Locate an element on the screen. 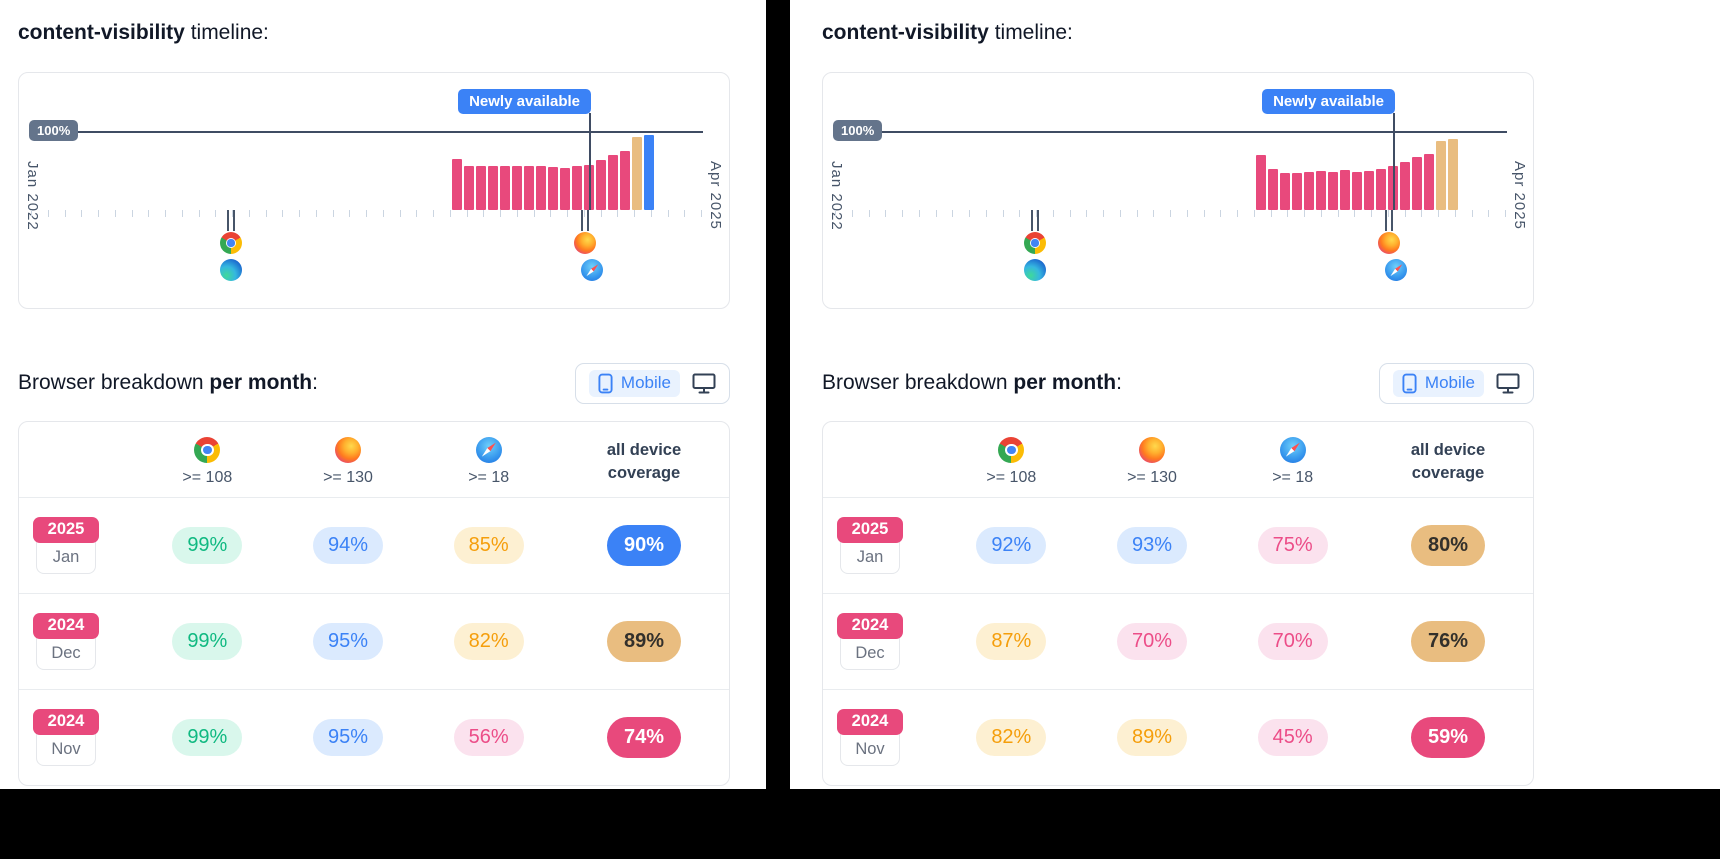 Image resolution: width=1720 pixels, height=859 pixels. coverage-pill: 59% is located at coordinates (1448, 737).